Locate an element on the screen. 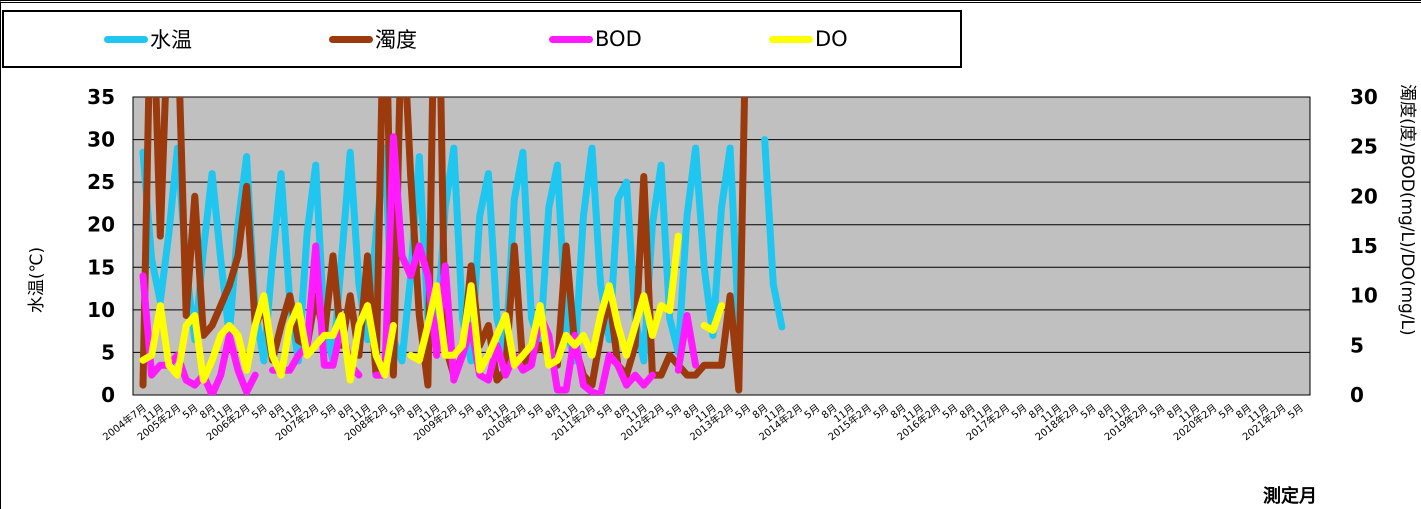 The width and height of the screenshot is (1421, 509). y-tick-label-right: 20 is located at coordinates (1364, 196).